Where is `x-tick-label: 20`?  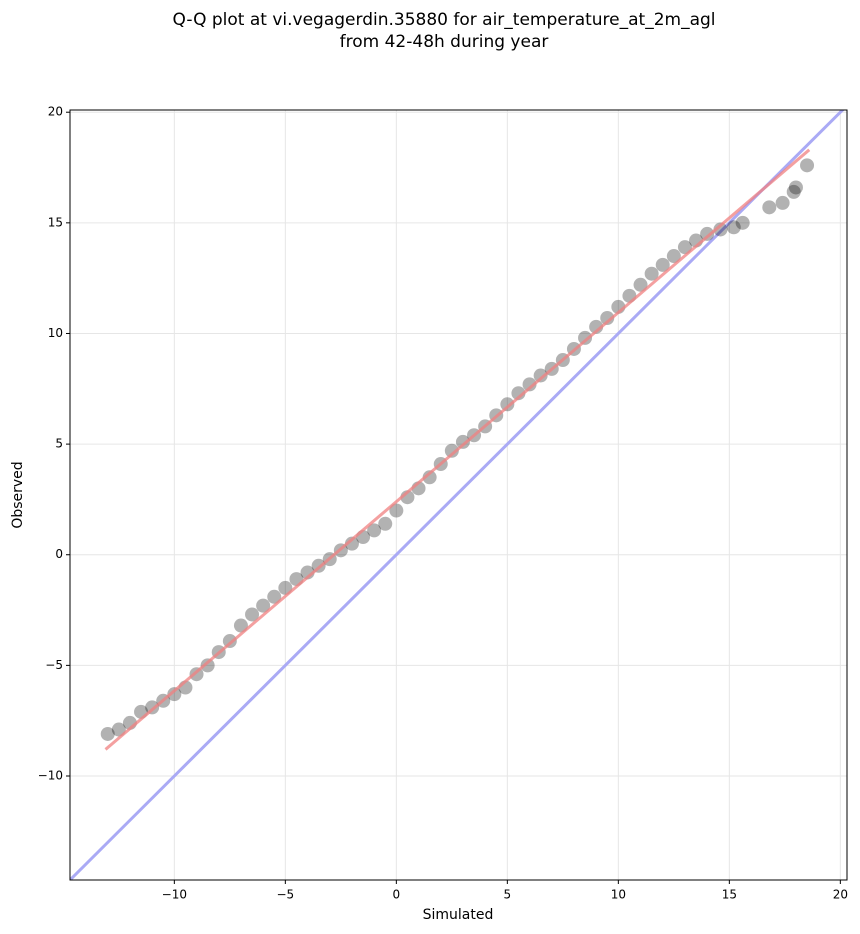
x-tick-label: 20 is located at coordinates (840, 895).